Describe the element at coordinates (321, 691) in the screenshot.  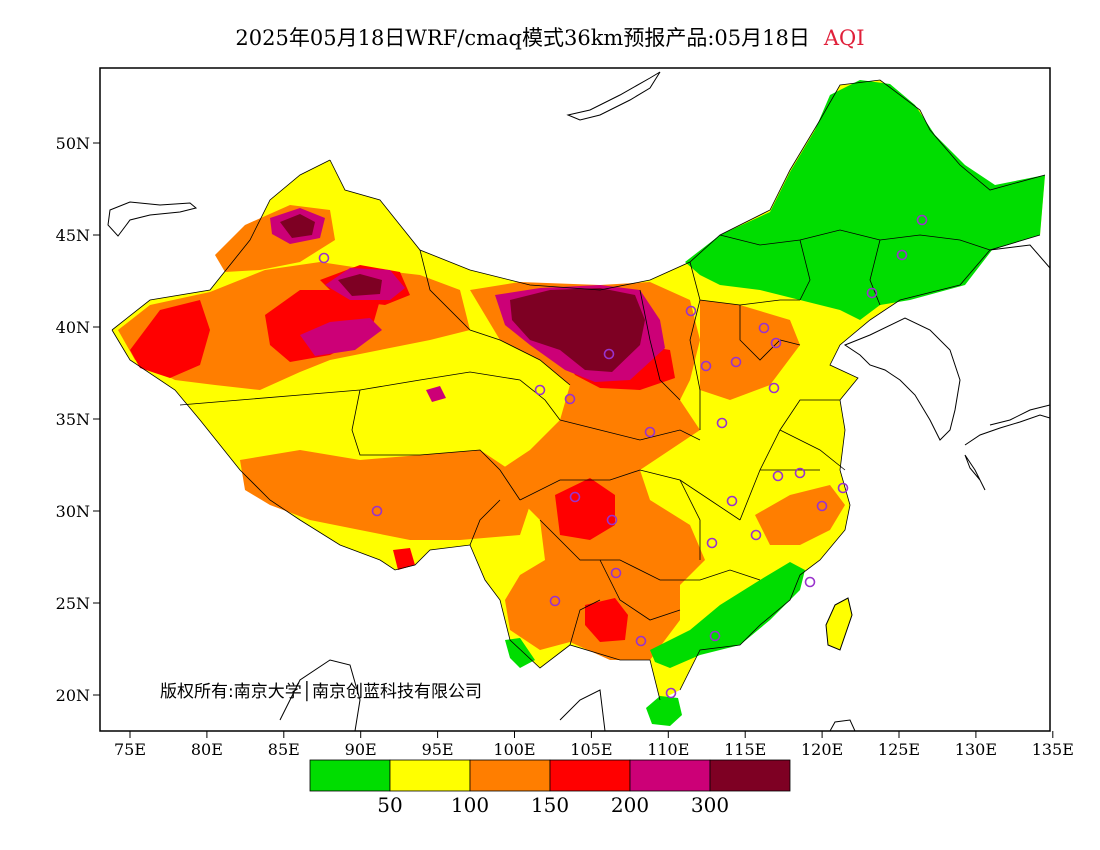
I see `copyright-text: 版权所有:南京大学│南京创蓝科技有限公司` at that location.